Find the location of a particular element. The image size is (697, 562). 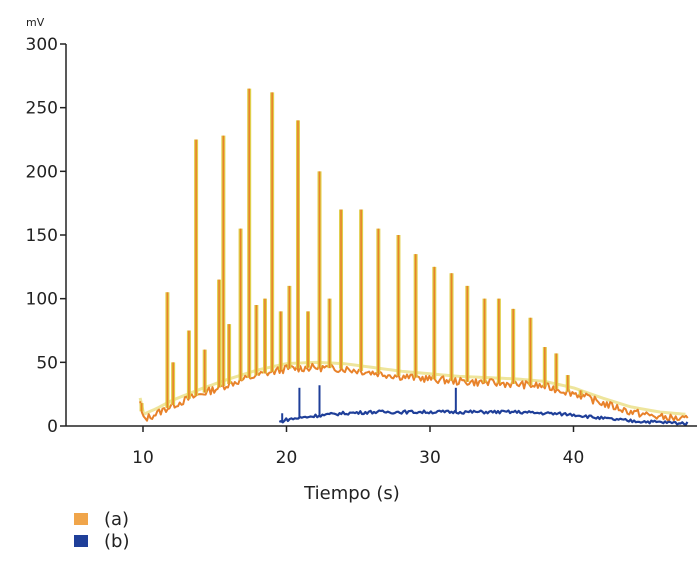

x-tick-label: 40 is located at coordinates (574, 458).